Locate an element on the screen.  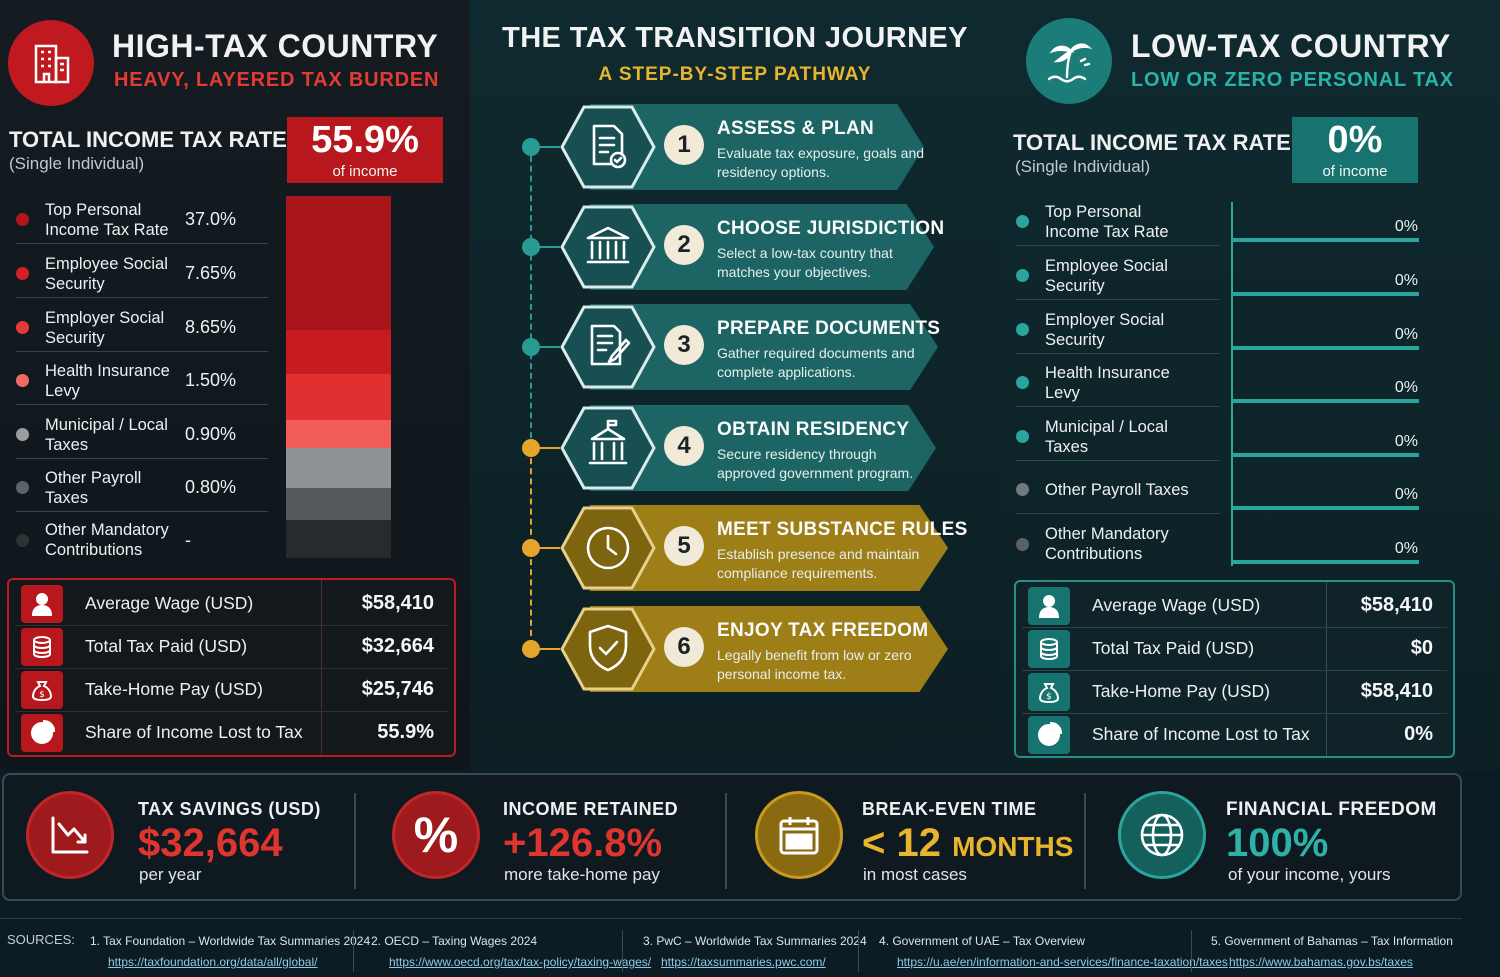
clock-icon is located at coordinates (608, 548).